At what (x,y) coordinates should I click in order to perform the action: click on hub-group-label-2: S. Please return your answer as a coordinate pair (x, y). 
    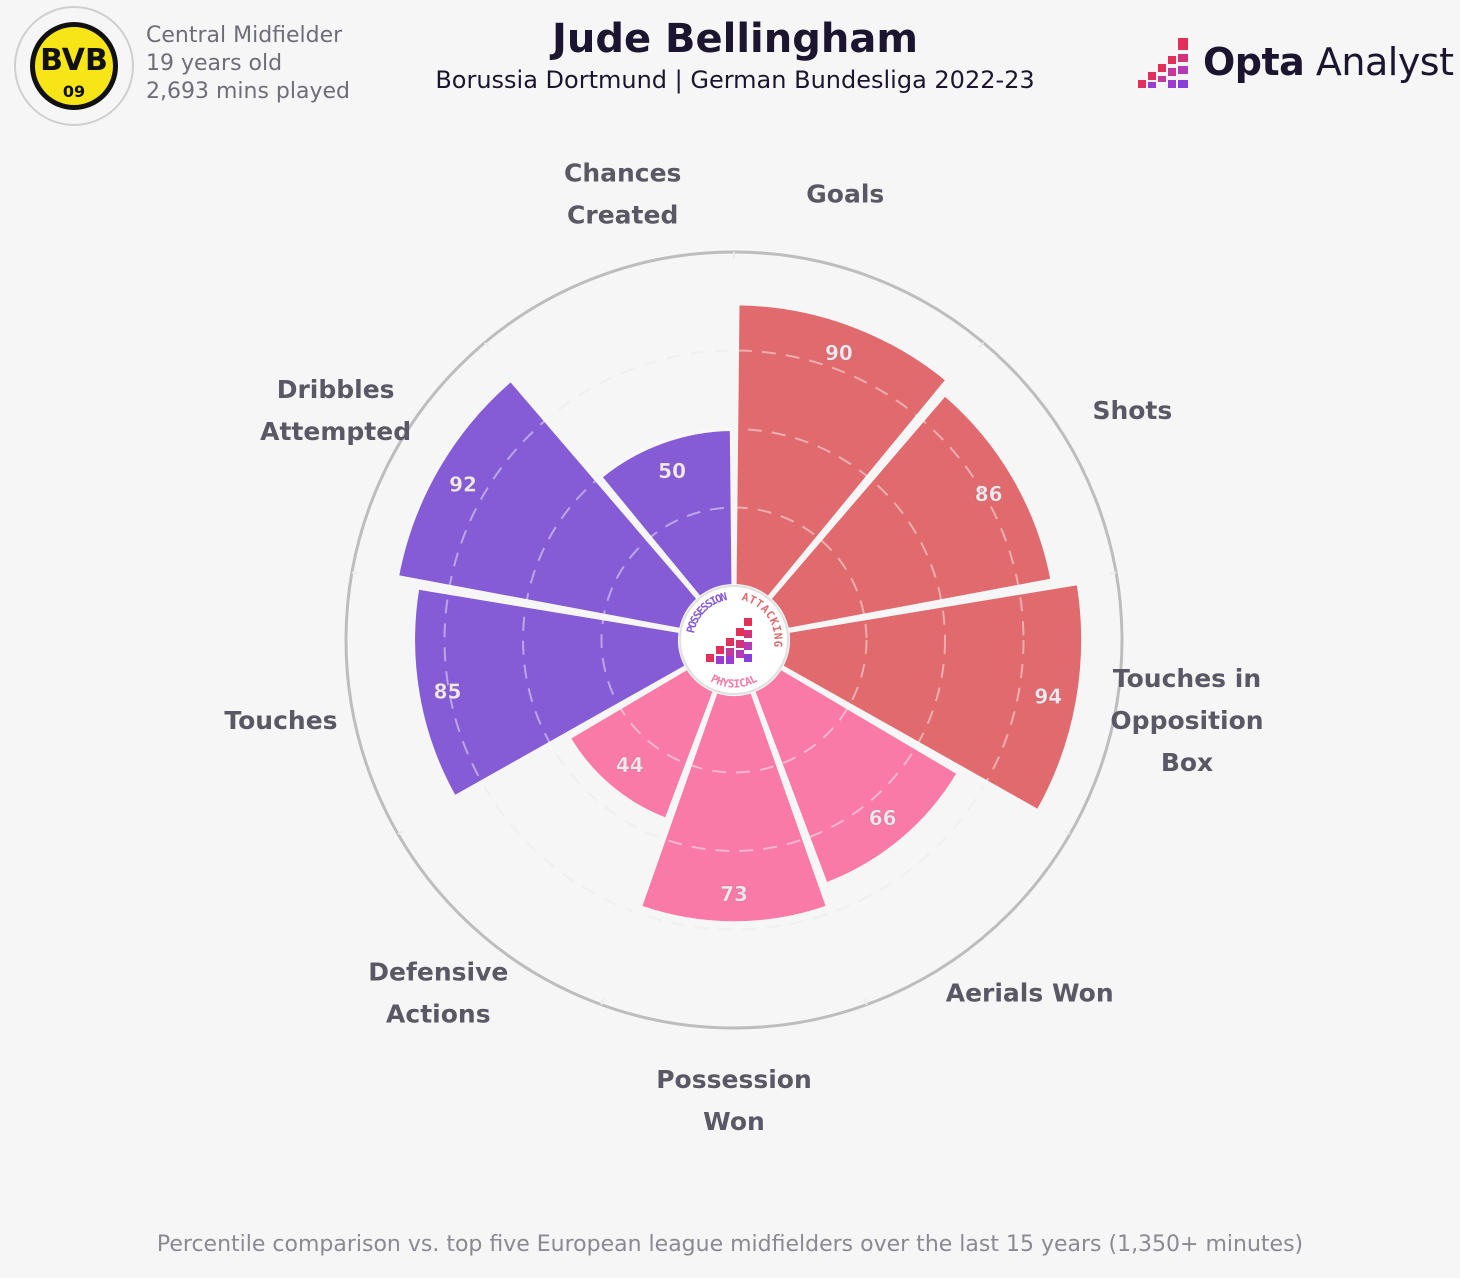
    Looking at the image, I should click on (730, 683).